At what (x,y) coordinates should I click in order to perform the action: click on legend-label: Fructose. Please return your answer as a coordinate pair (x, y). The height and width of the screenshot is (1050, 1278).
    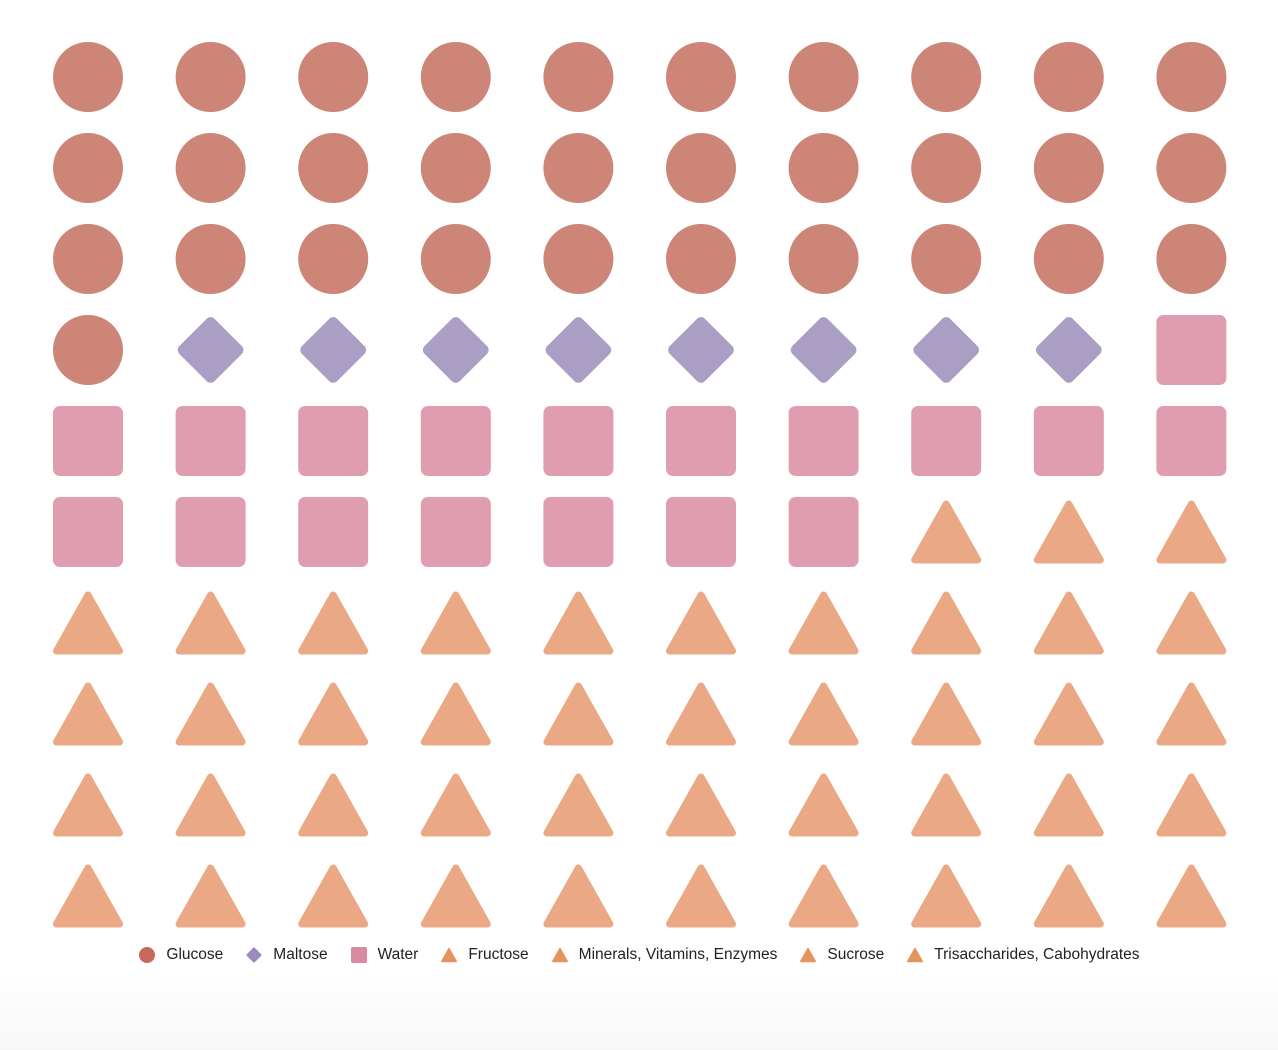
    Looking at the image, I should click on (498, 954).